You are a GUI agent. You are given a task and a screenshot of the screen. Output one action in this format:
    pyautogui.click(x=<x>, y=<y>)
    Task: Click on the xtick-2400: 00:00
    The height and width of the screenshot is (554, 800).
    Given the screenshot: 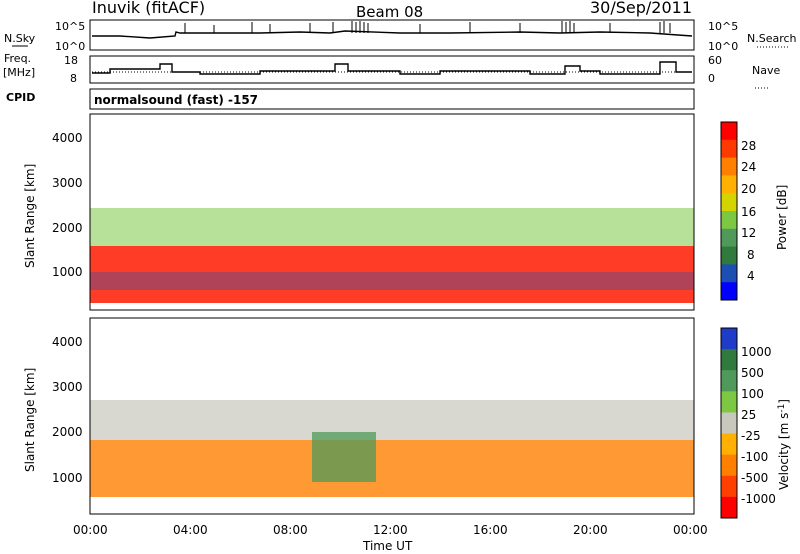 What is the action you would take?
    pyautogui.click(x=690, y=530)
    